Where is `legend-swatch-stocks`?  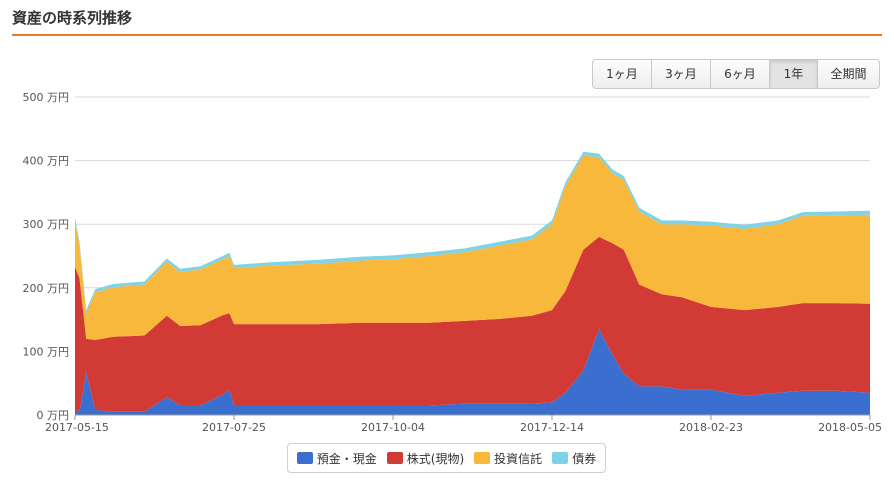 legend-swatch-stocks is located at coordinates (394, 458).